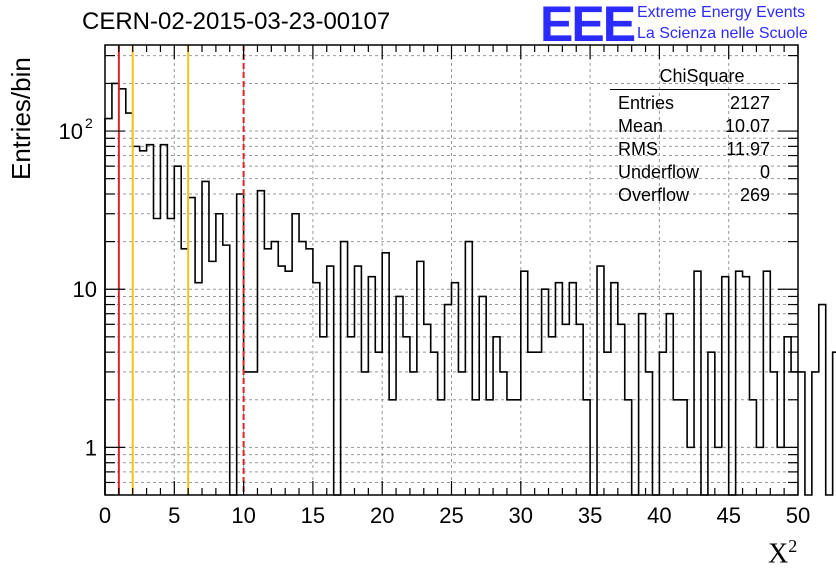  Describe the element at coordinates (590, 515) in the screenshot. I see `x-tick-label: 35` at that location.